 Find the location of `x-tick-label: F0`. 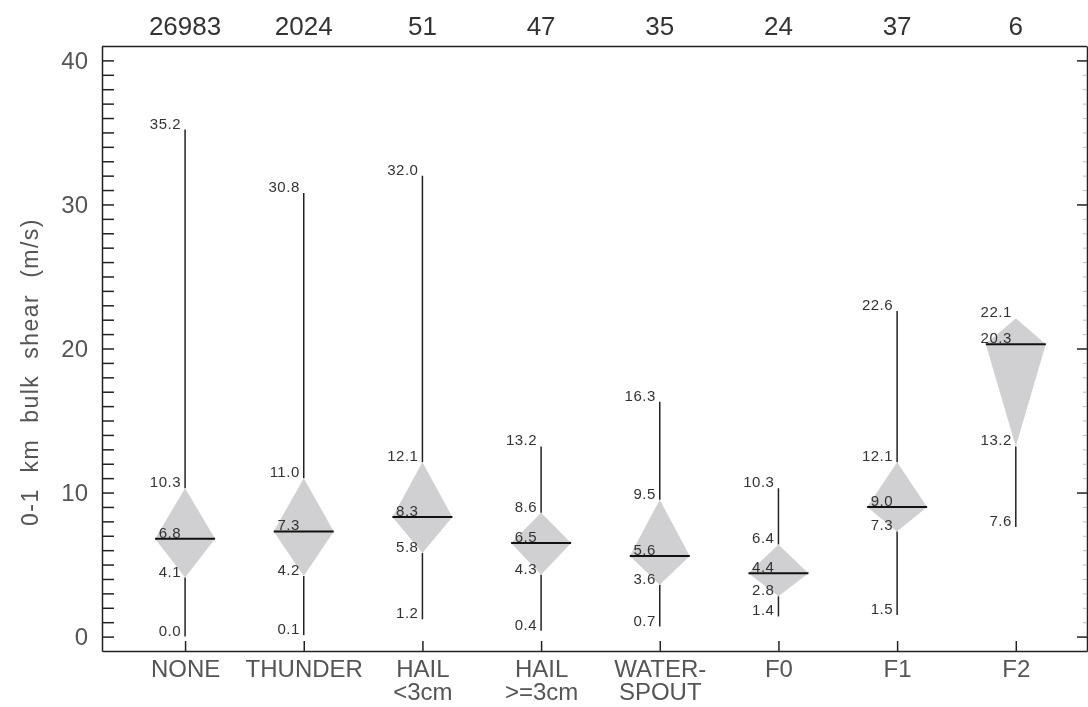

x-tick-label: F0 is located at coordinates (778, 668).